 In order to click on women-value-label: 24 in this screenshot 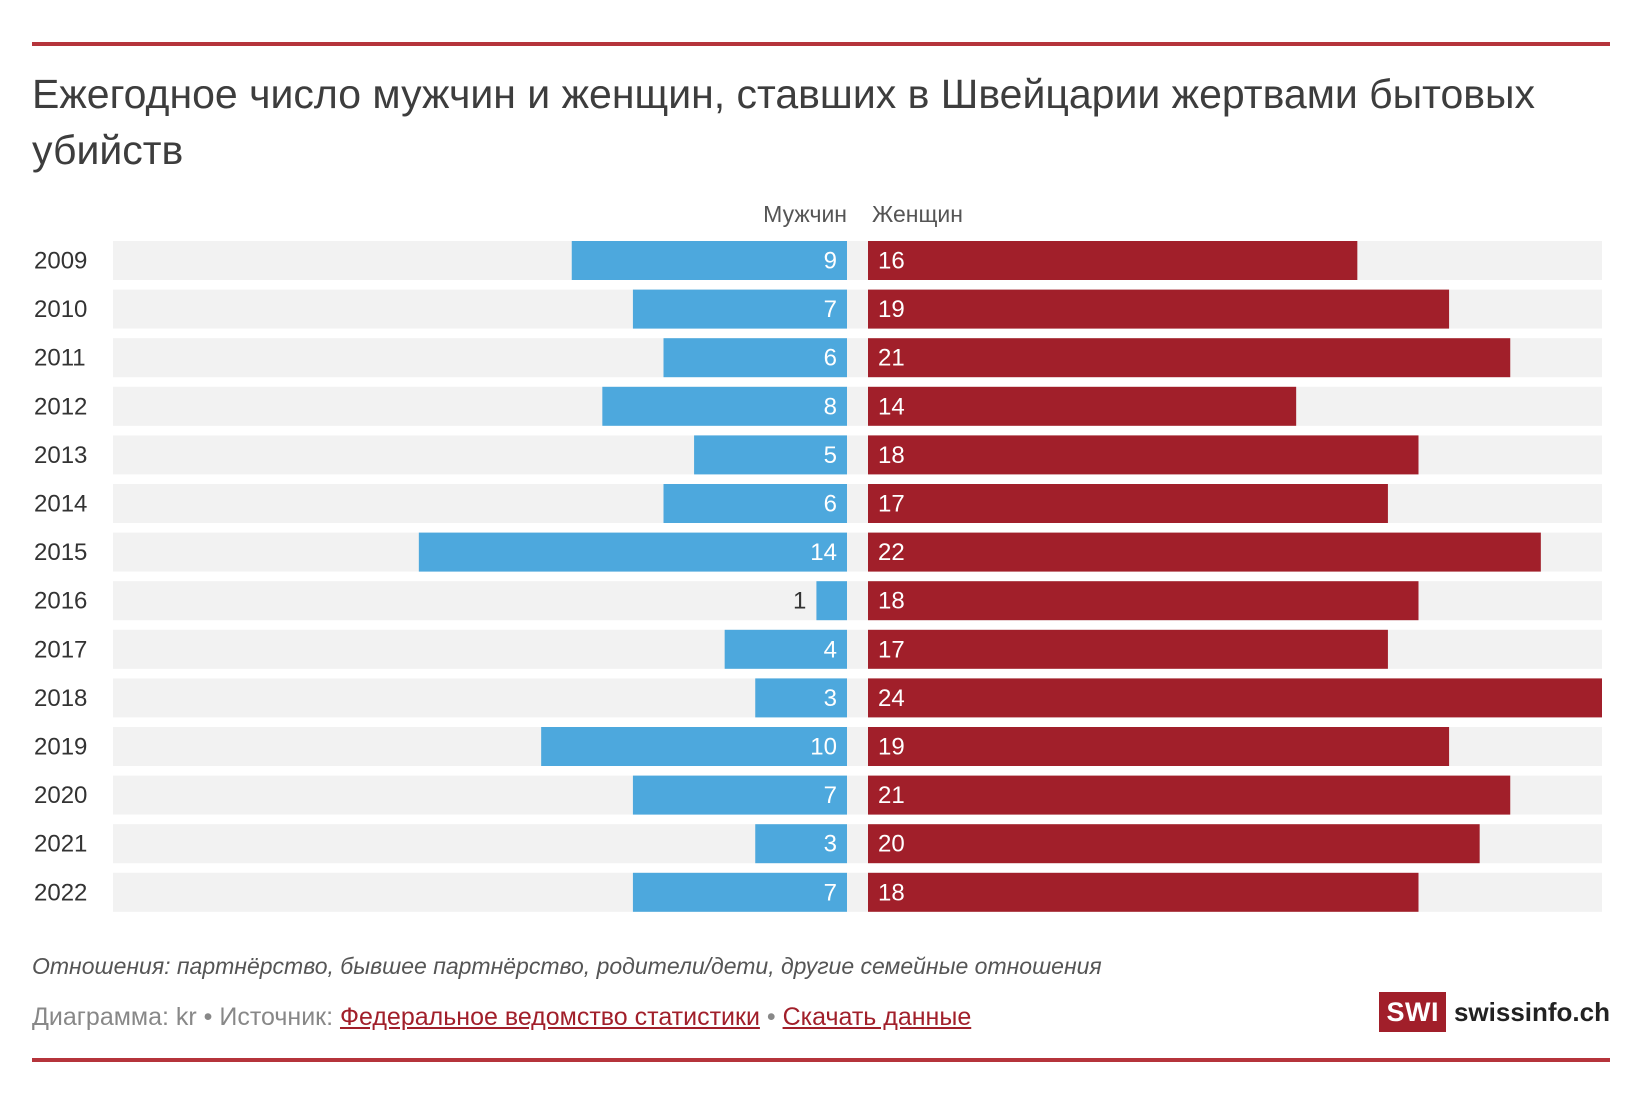, I will do `click(891, 698)`.